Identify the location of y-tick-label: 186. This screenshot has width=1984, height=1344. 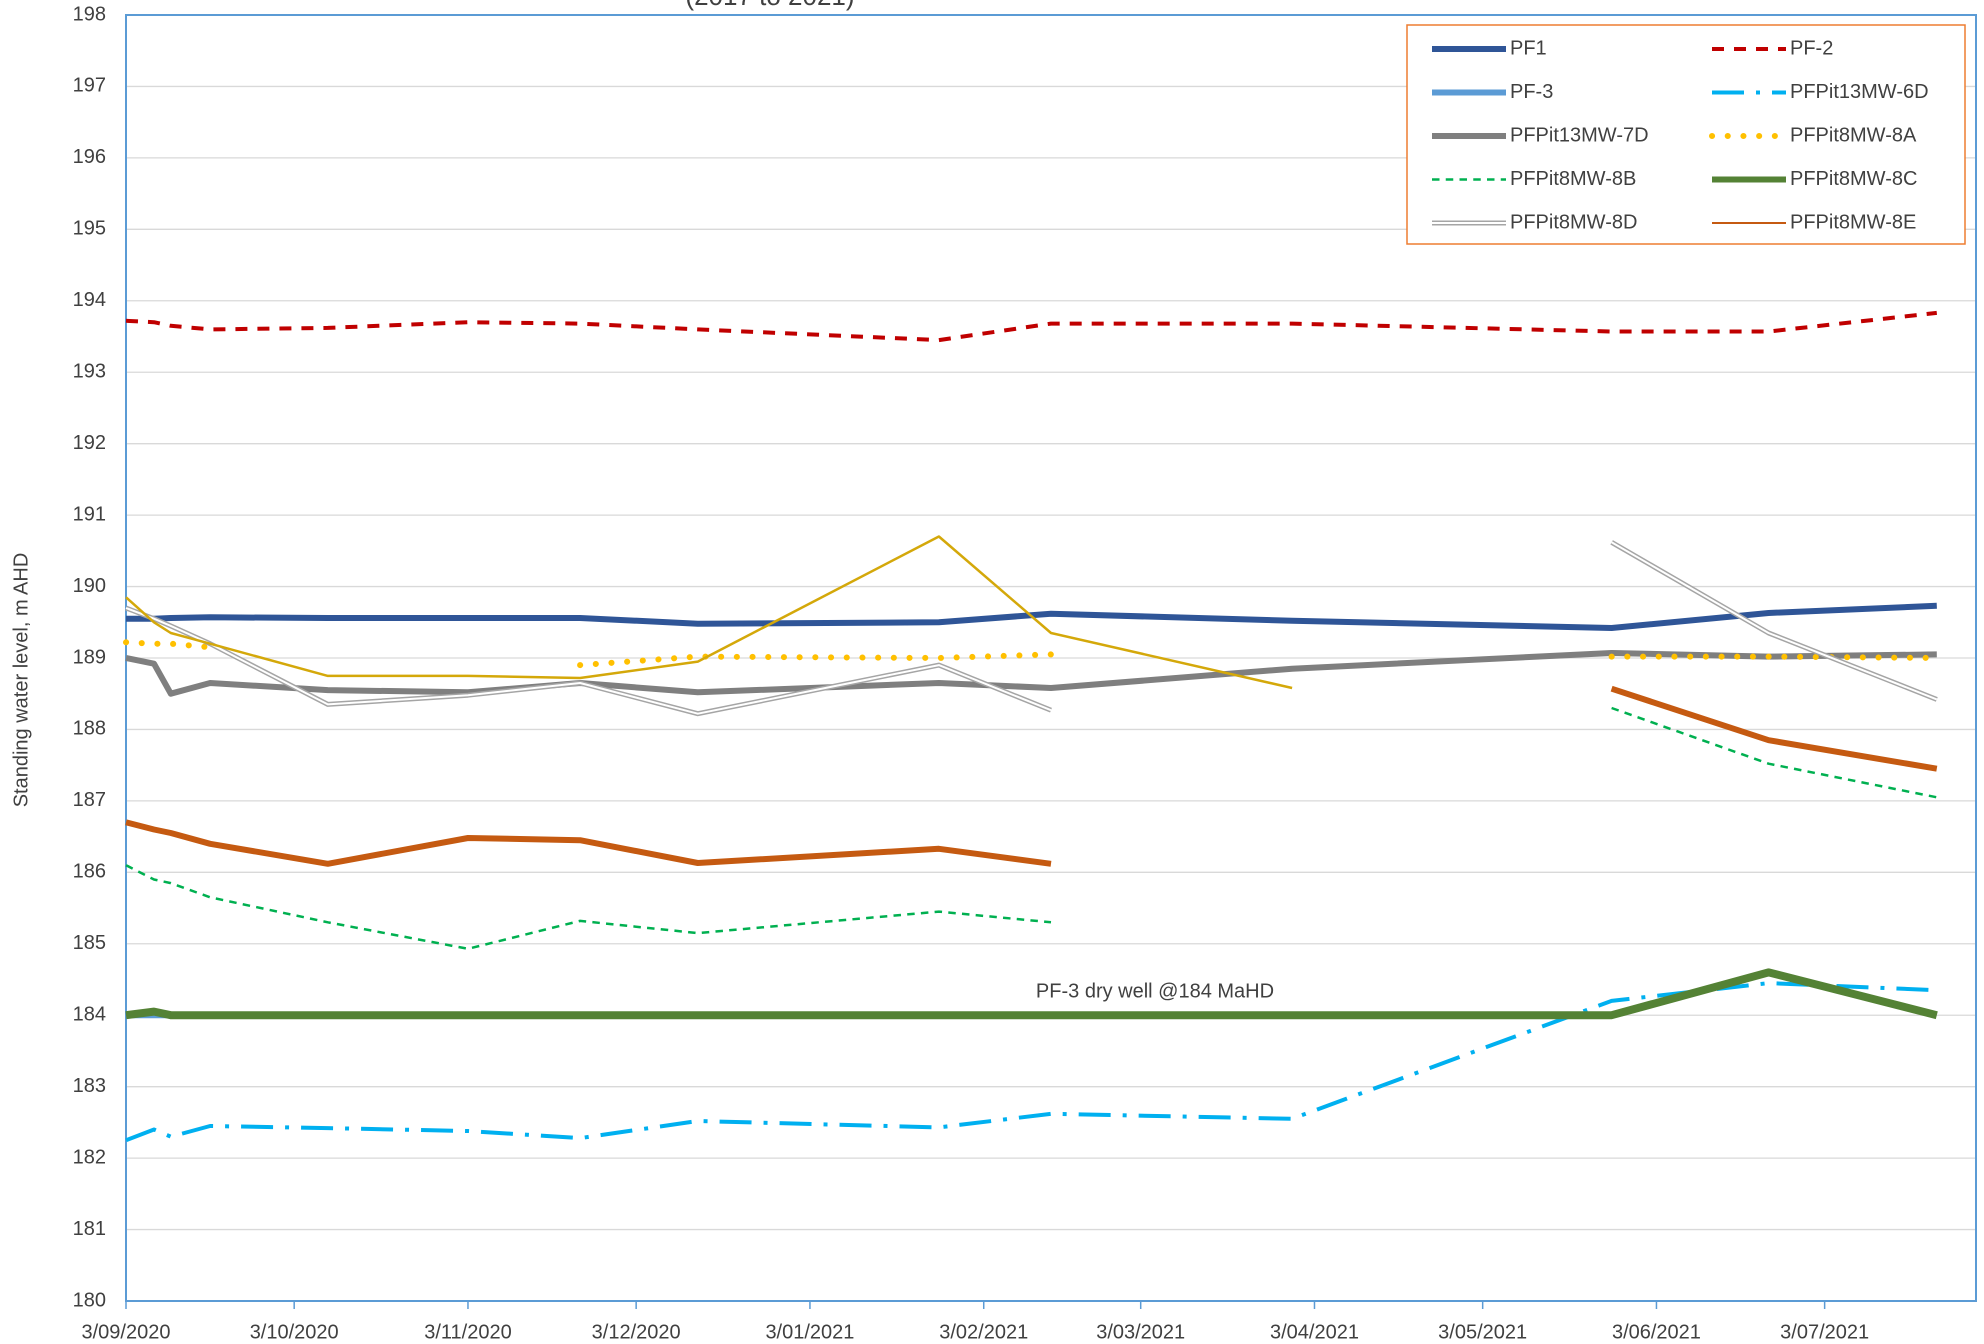
(89, 872).